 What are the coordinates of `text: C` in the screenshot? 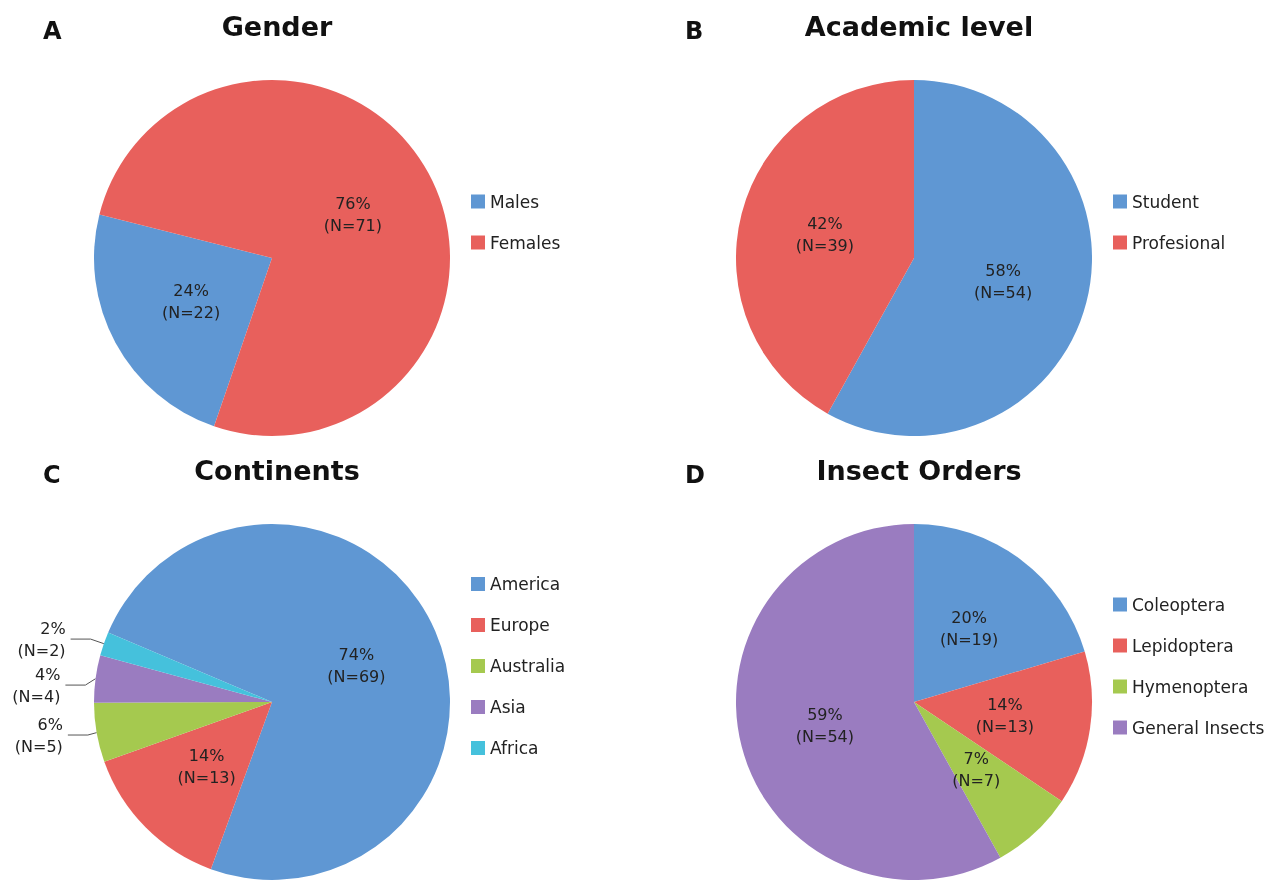 It's located at (52, 475).